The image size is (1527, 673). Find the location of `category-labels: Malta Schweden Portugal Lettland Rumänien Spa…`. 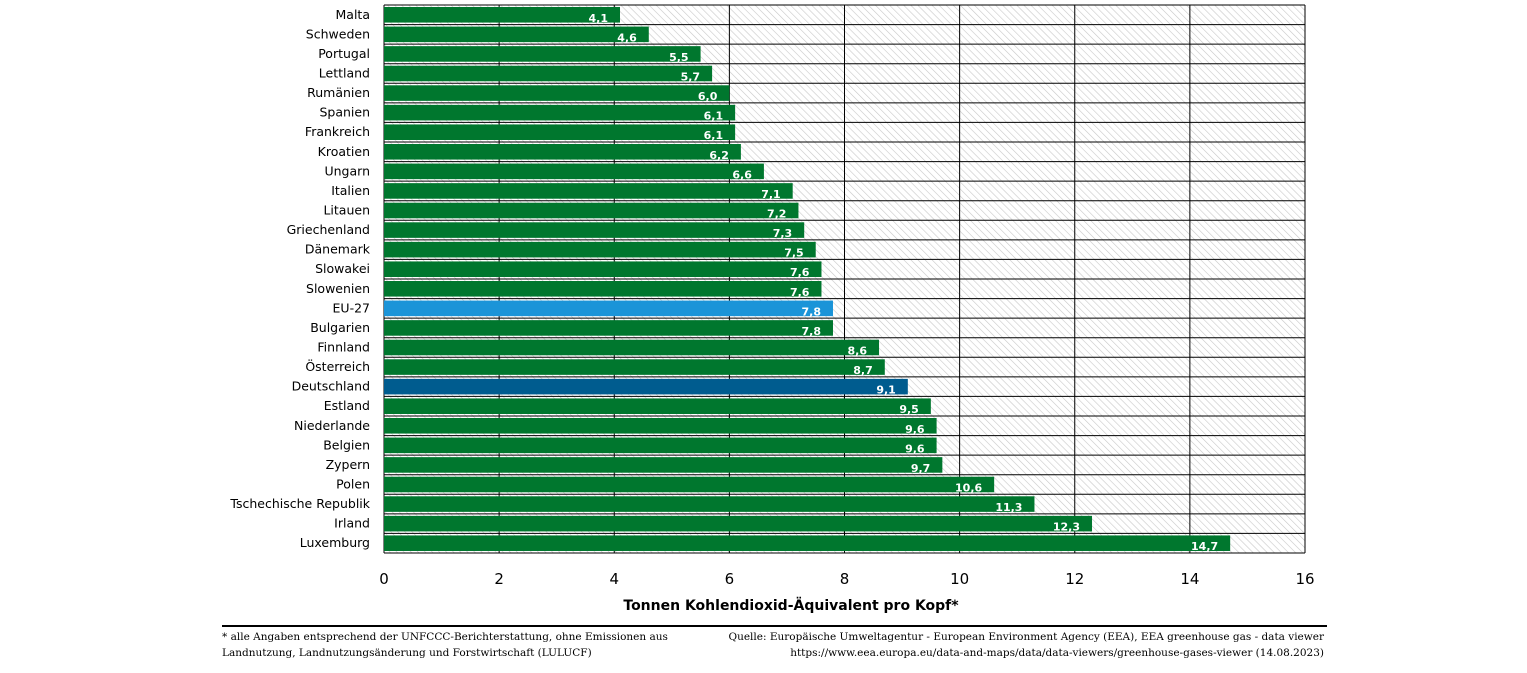

category-labels: Malta Schweden Portugal Lettland Rumänien Spa… is located at coordinates (299, 278).